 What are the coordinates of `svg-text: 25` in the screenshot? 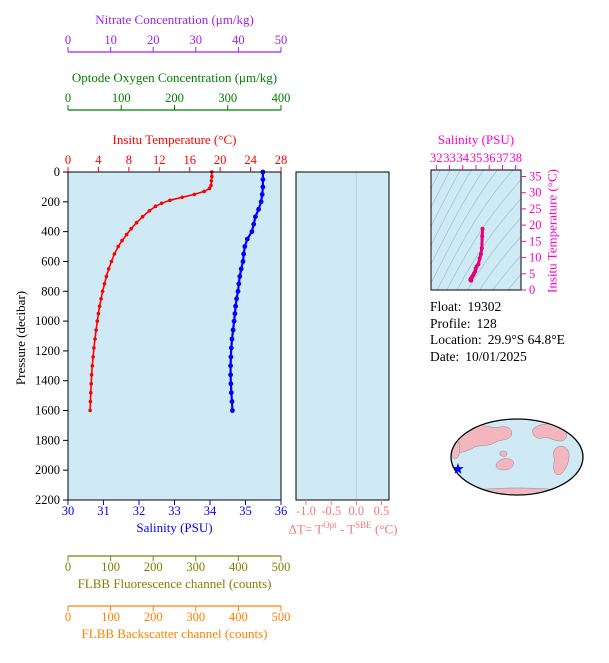 It's located at (535, 209).